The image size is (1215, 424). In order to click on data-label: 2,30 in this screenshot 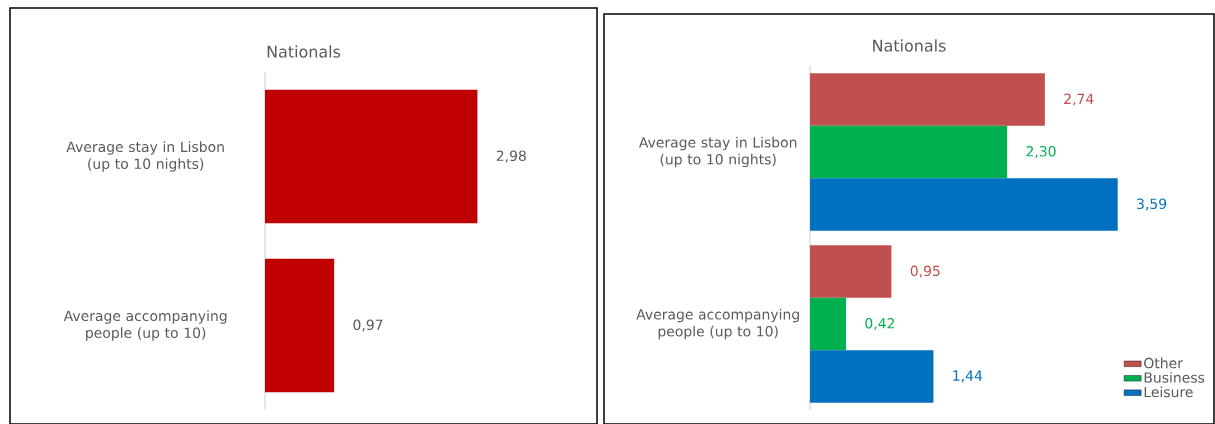, I will do `click(1041, 152)`.